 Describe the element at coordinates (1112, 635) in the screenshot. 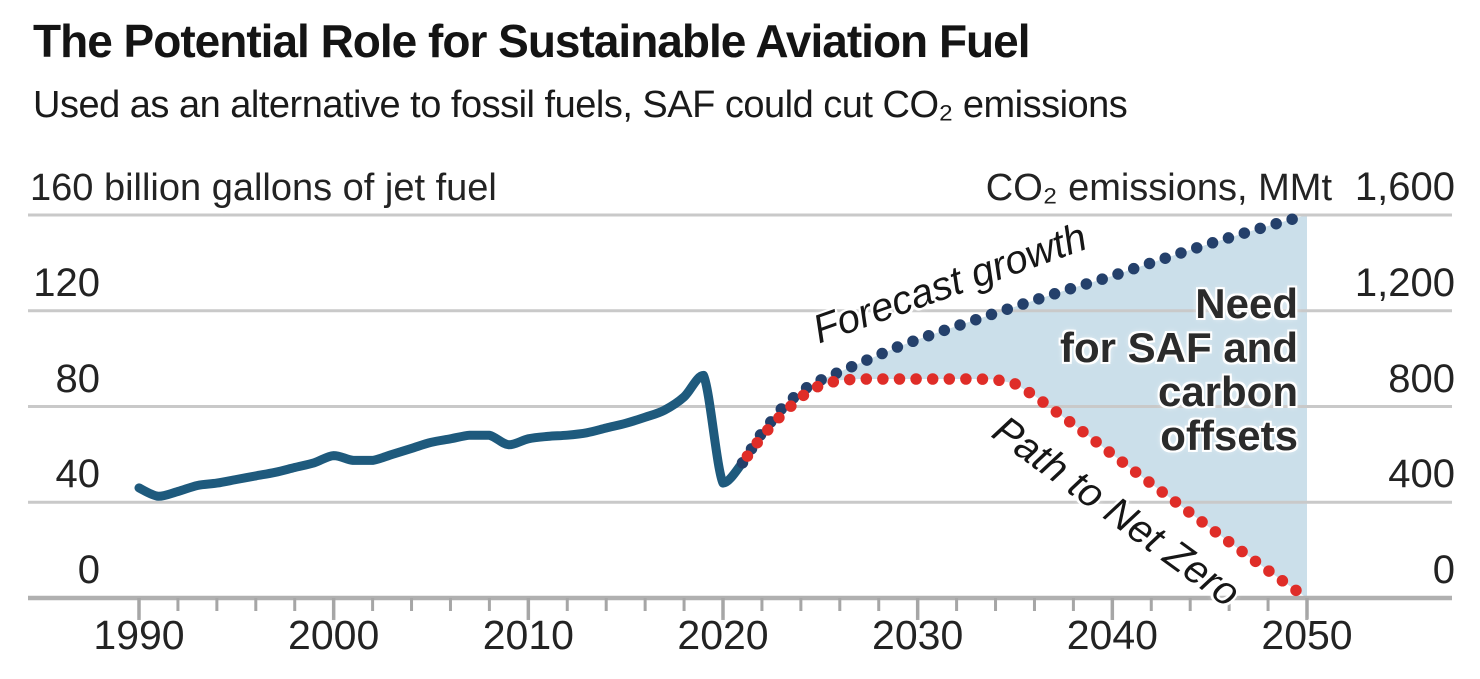

I see `x-axis-tick-label: 2040` at that location.